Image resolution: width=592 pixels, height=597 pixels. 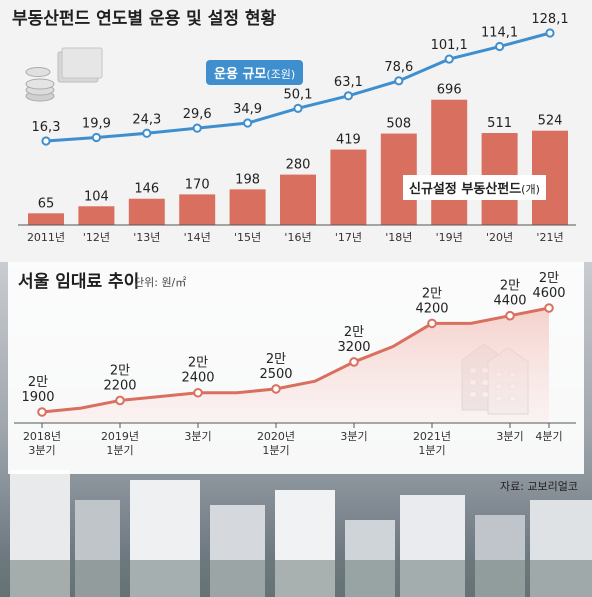 I want to click on line-legend-unit: (조원), so click(x=281, y=74).